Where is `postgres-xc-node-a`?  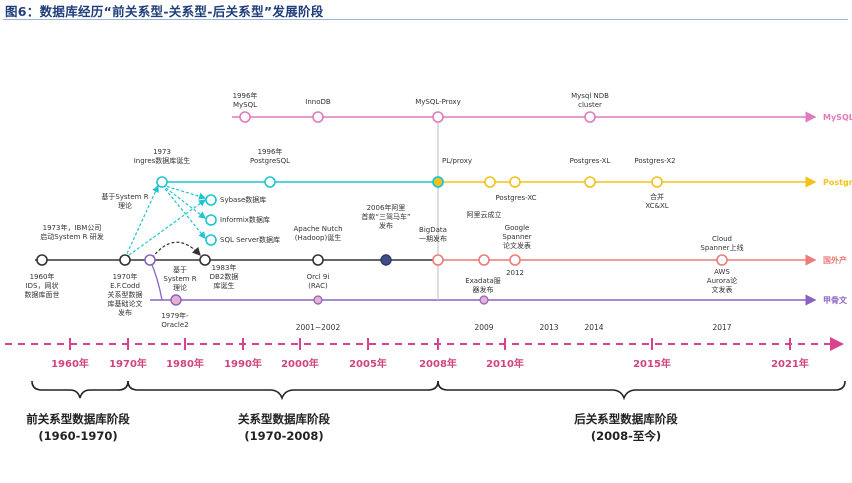
postgres-xc-node-a is located at coordinates (490, 182).